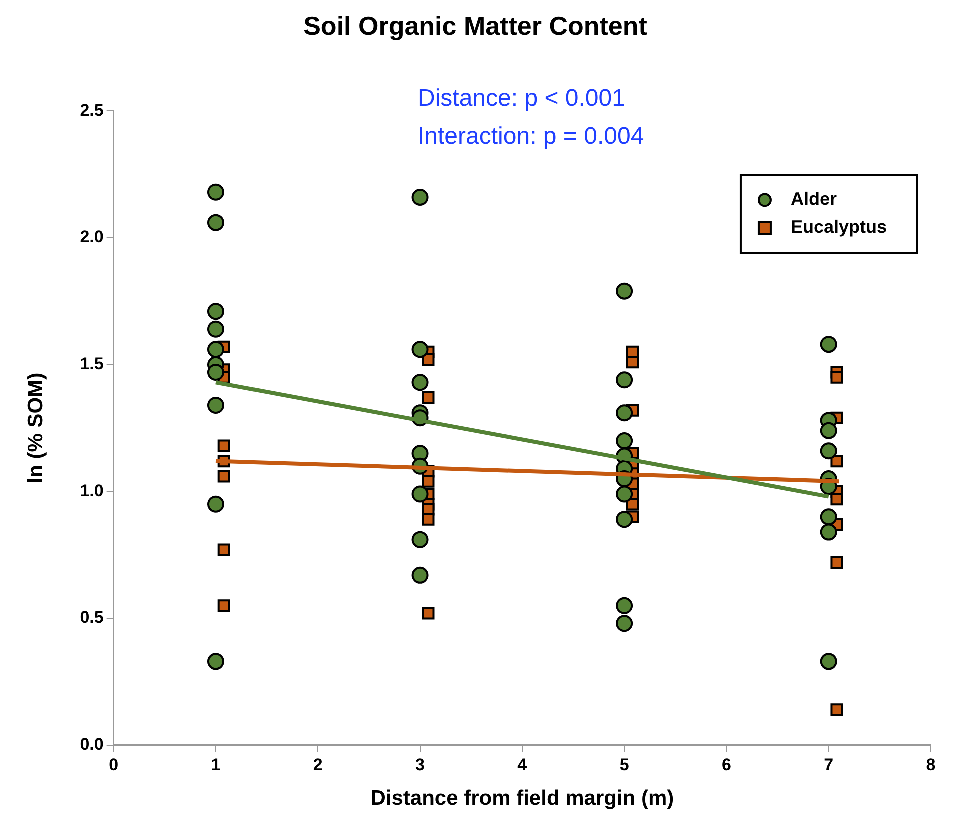  Describe the element at coordinates (216, 764) in the screenshot. I see `x-tick-label: 1` at that location.